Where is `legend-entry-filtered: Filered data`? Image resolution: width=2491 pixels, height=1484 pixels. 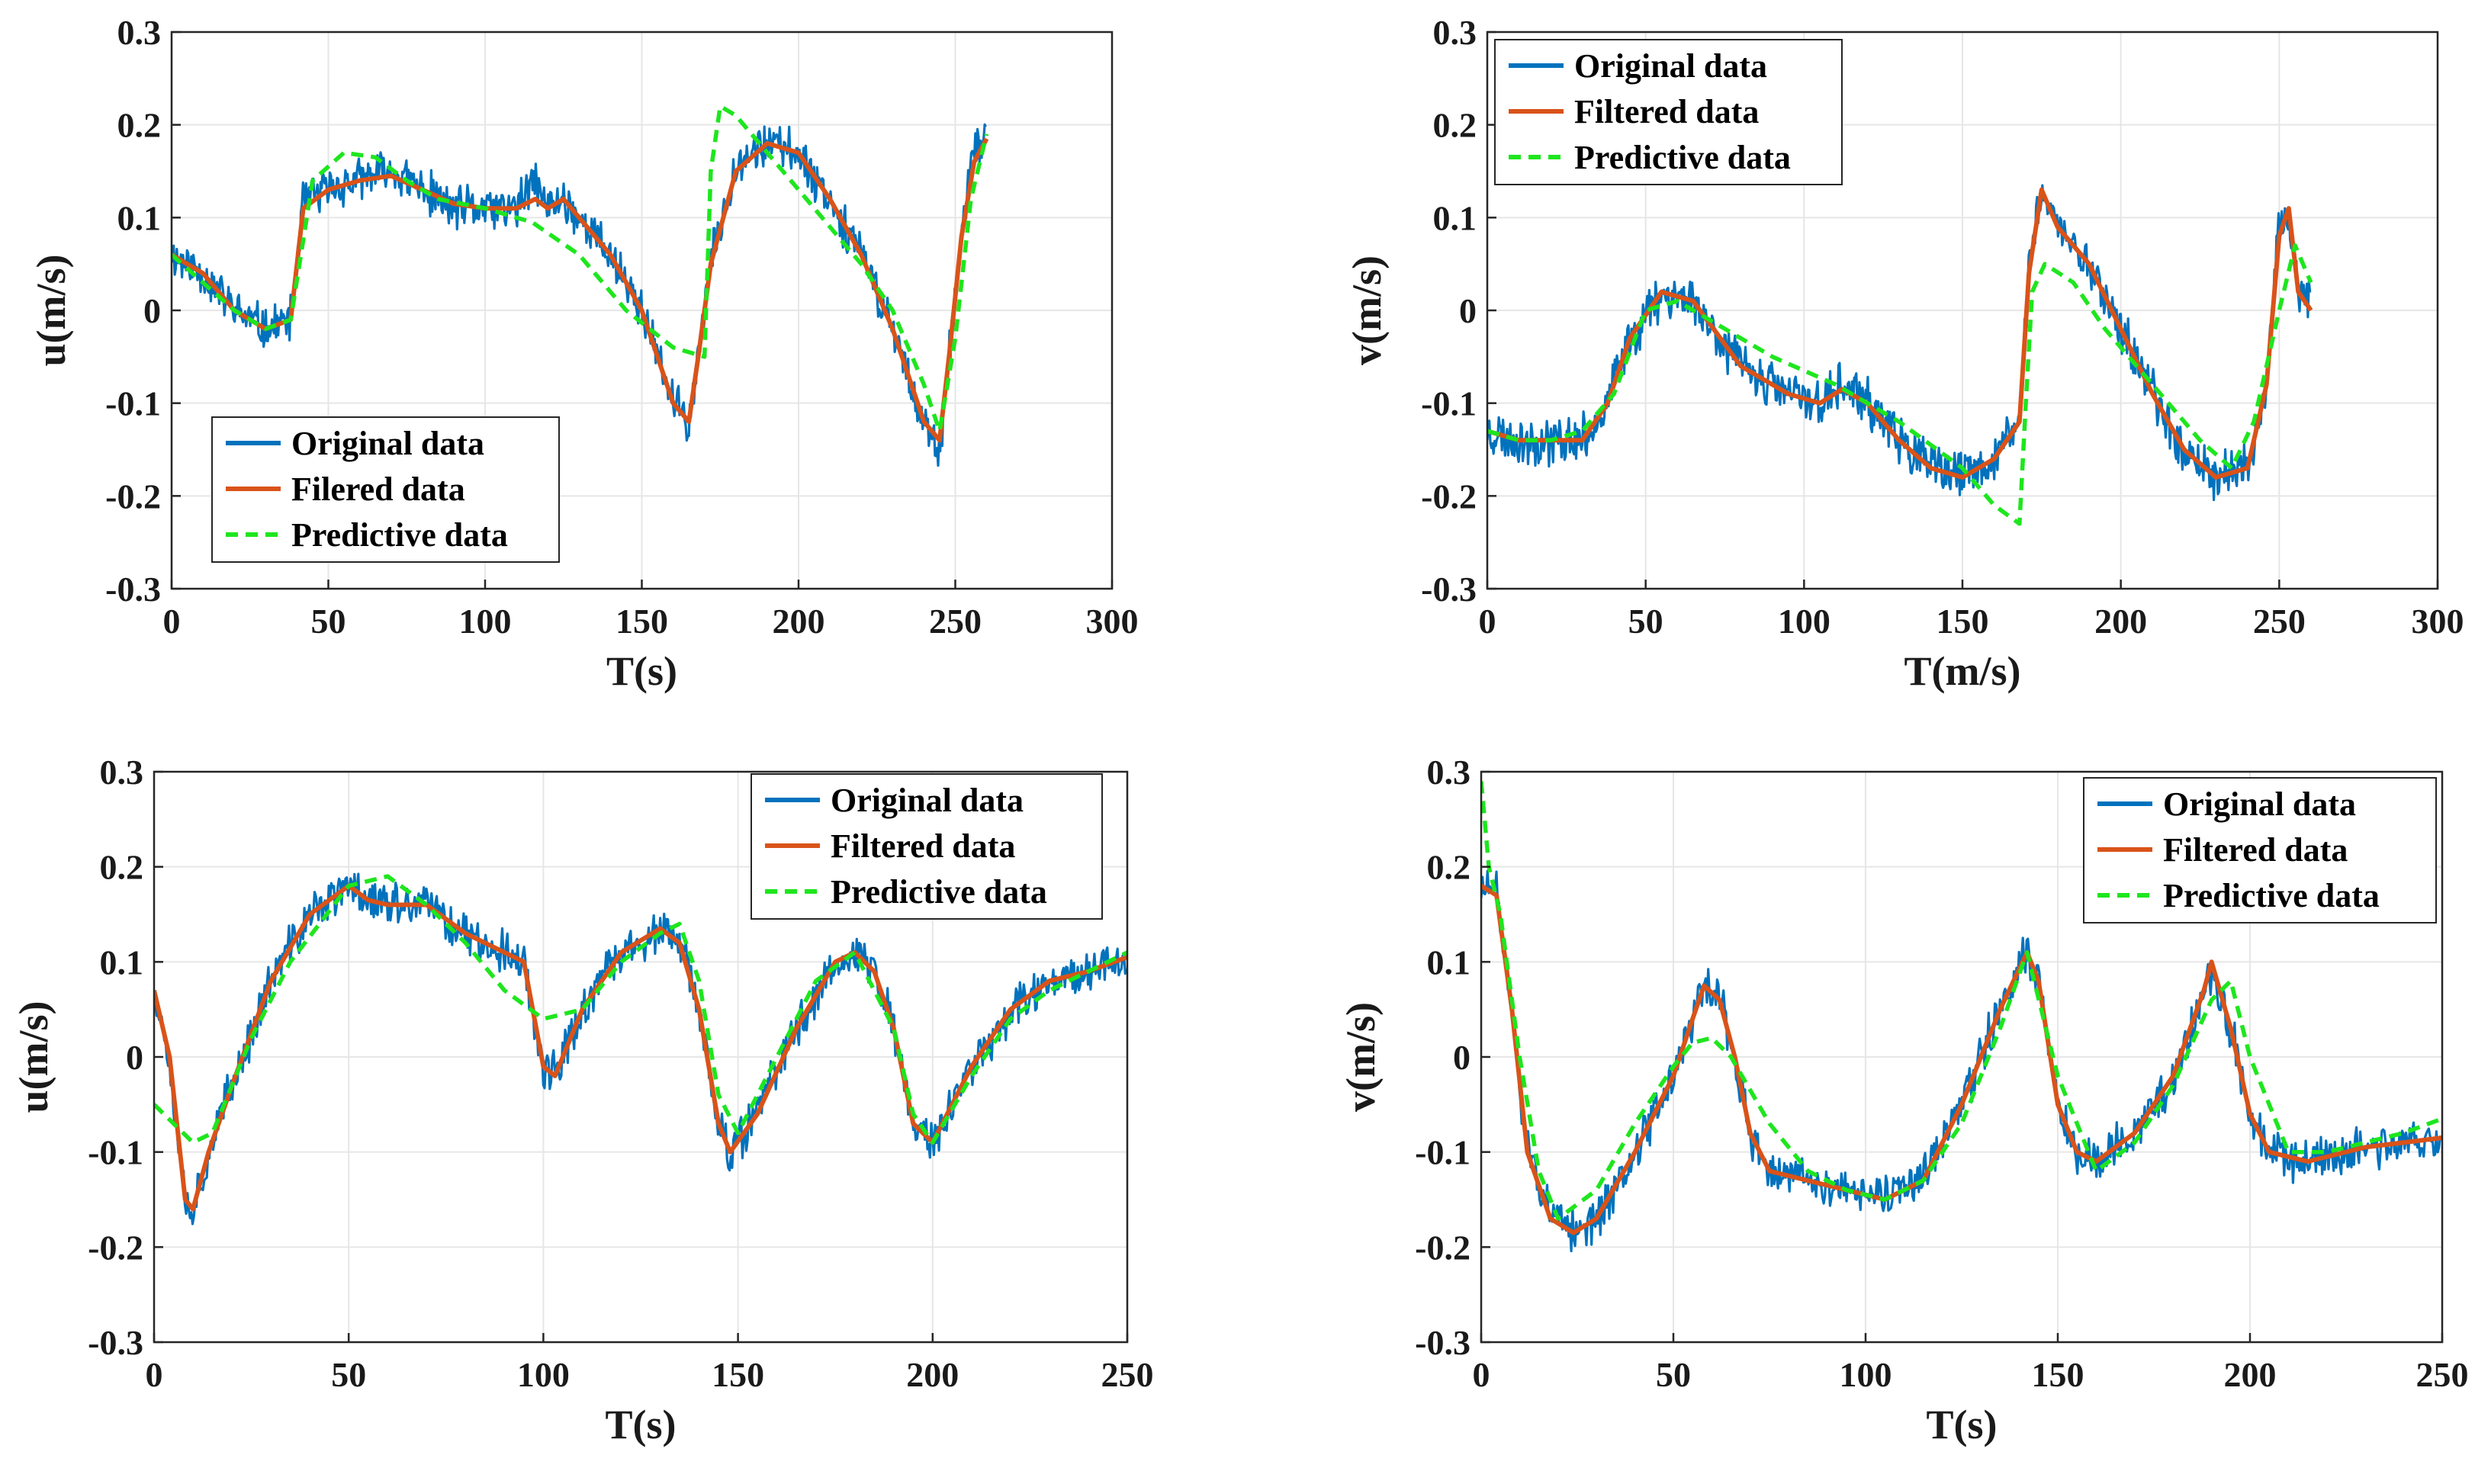 legend-entry-filtered: Filered data is located at coordinates (378, 489).